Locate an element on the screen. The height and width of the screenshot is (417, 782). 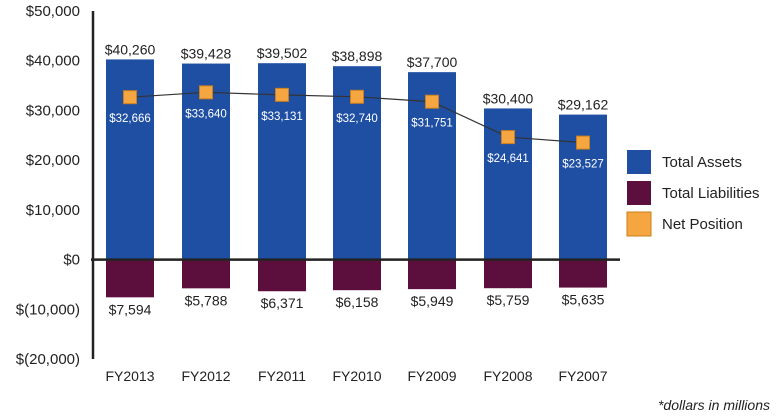
asset-value-label: $37,700 is located at coordinates (432, 62).